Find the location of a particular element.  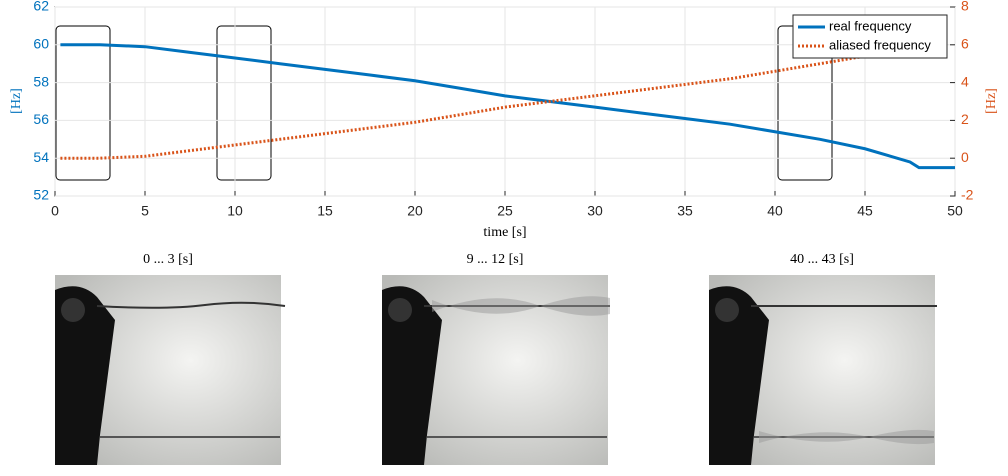

x-tick-label: 20 is located at coordinates (415, 211).